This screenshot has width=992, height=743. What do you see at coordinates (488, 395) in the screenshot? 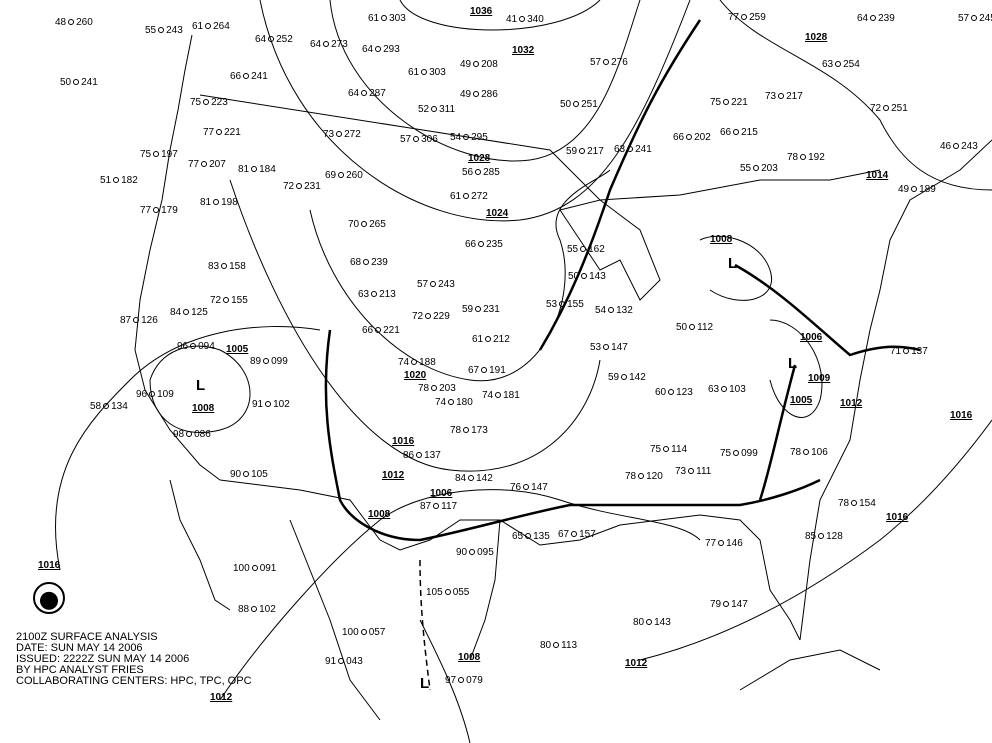
I see `station-temperature: 74` at bounding box center [488, 395].